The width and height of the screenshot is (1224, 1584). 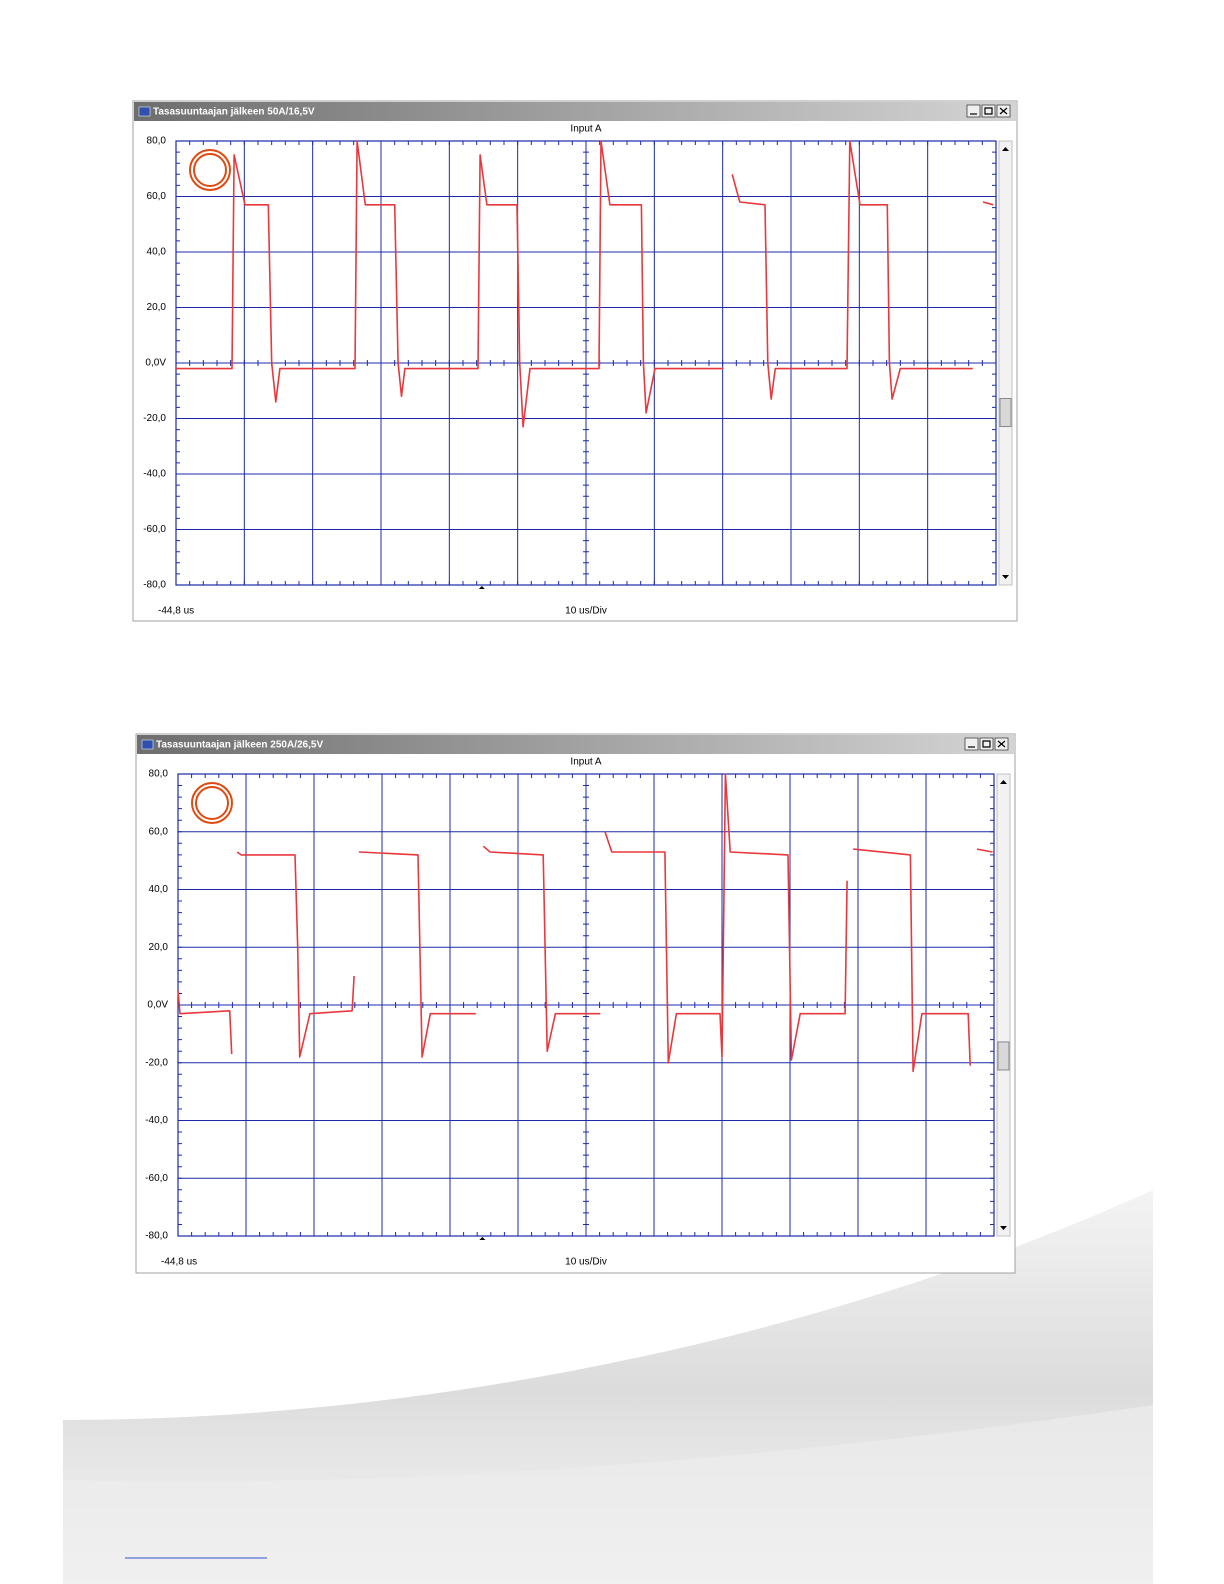 What do you see at coordinates (234, 112) in the screenshot?
I see `window-title: Tasasuuntaajan jälkeen 50A/16,5V` at bounding box center [234, 112].